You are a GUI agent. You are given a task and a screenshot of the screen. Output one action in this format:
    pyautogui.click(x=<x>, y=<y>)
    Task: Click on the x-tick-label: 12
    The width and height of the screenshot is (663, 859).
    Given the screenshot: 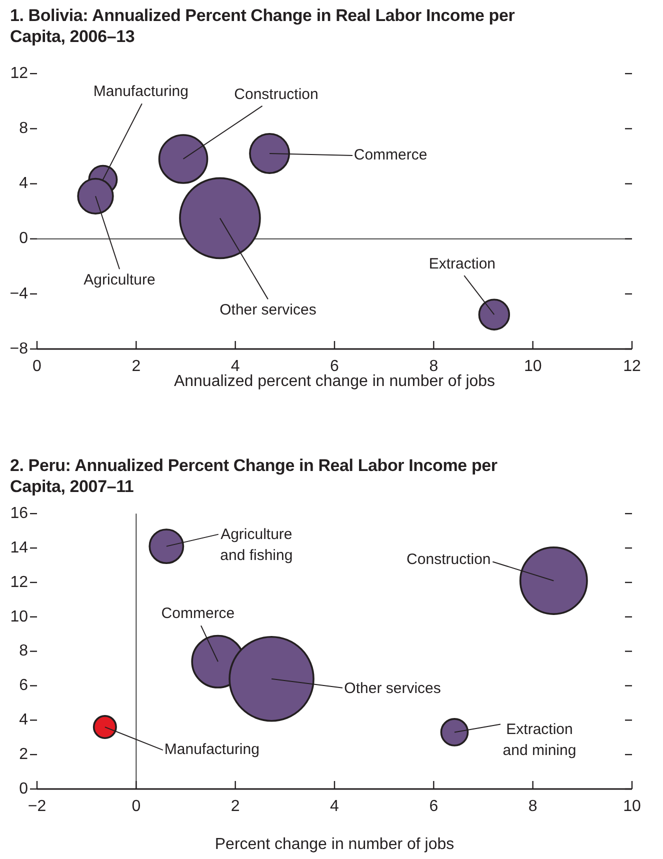 What is the action you would take?
    pyautogui.click(x=632, y=367)
    